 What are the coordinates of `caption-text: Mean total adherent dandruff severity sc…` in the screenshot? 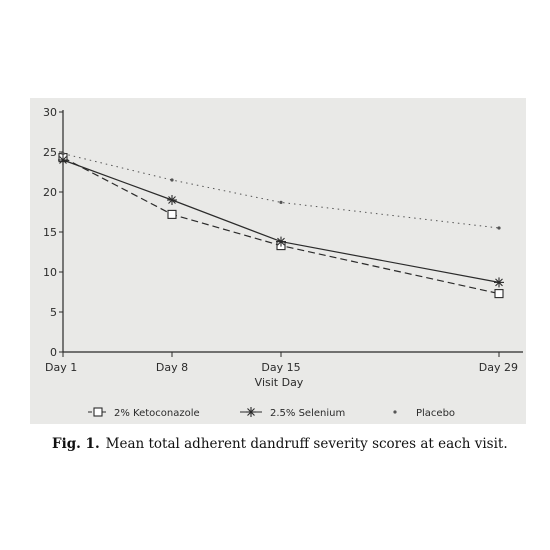 It's located at (306, 444).